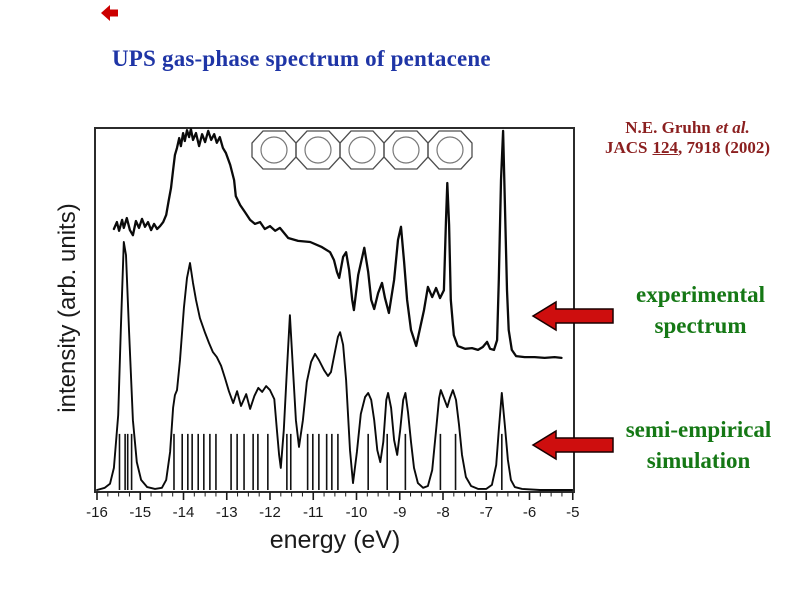  What do you see at coordinates (109, 13) in the screenshot?
I see `corner-mark-icon` at bounding box center [109, 13].